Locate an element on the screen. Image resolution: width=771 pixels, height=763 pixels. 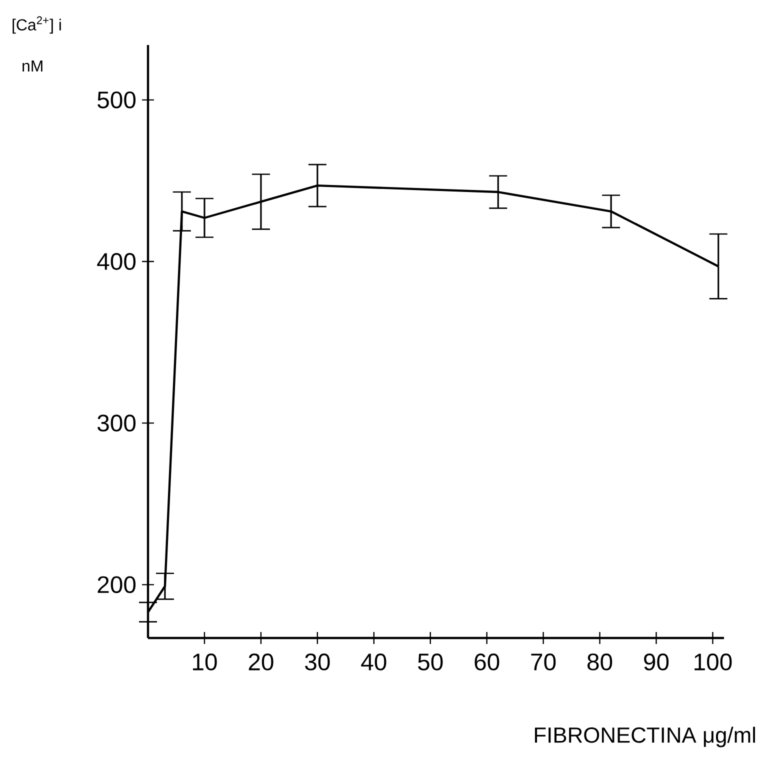
x-tick-label: 40 is located at coordinates (373, 662).